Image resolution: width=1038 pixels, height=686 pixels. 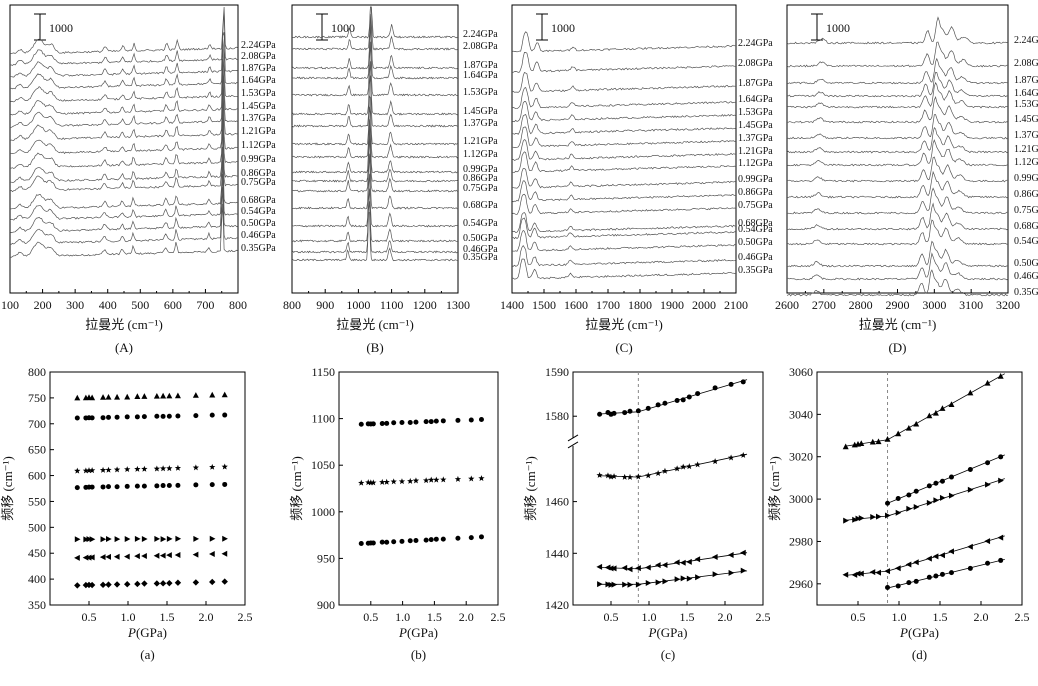 I want to click on x-tick-label: 1500, so click(x=544, y=305).